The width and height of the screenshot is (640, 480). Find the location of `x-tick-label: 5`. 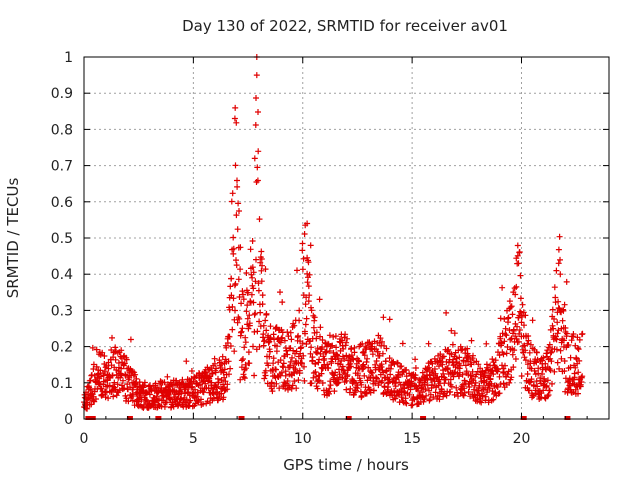

x-tick-label: 5 is located at coordinates (193, 439).